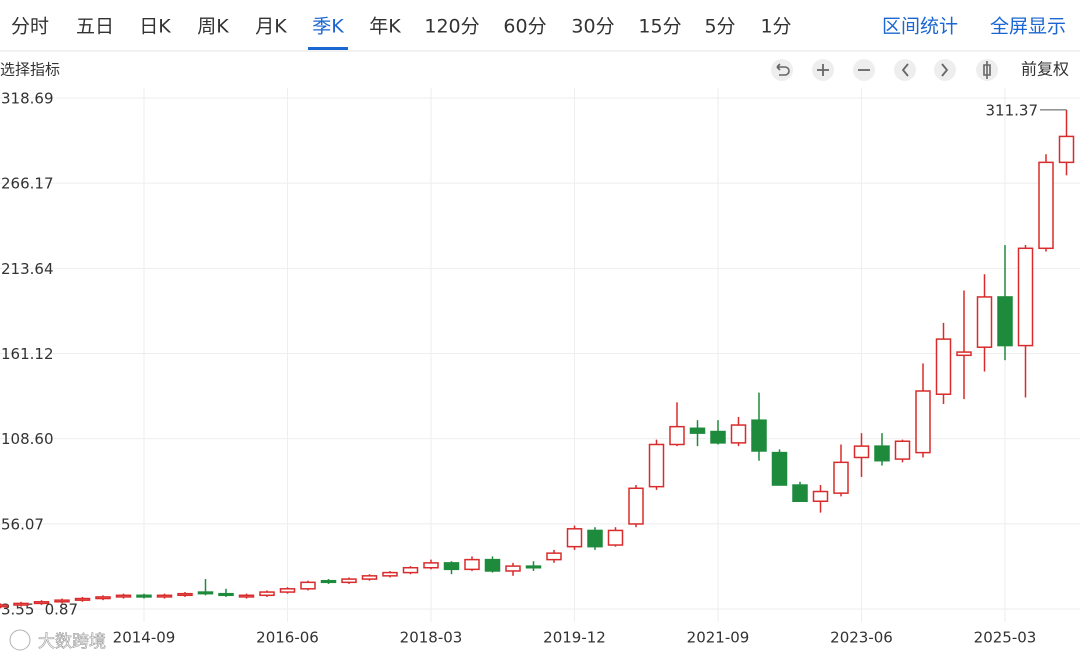 The image size is (1080, 664). Describe the element at coordinates (155, 27) in the screenshot. I see `period-tab: 日K` at that location.